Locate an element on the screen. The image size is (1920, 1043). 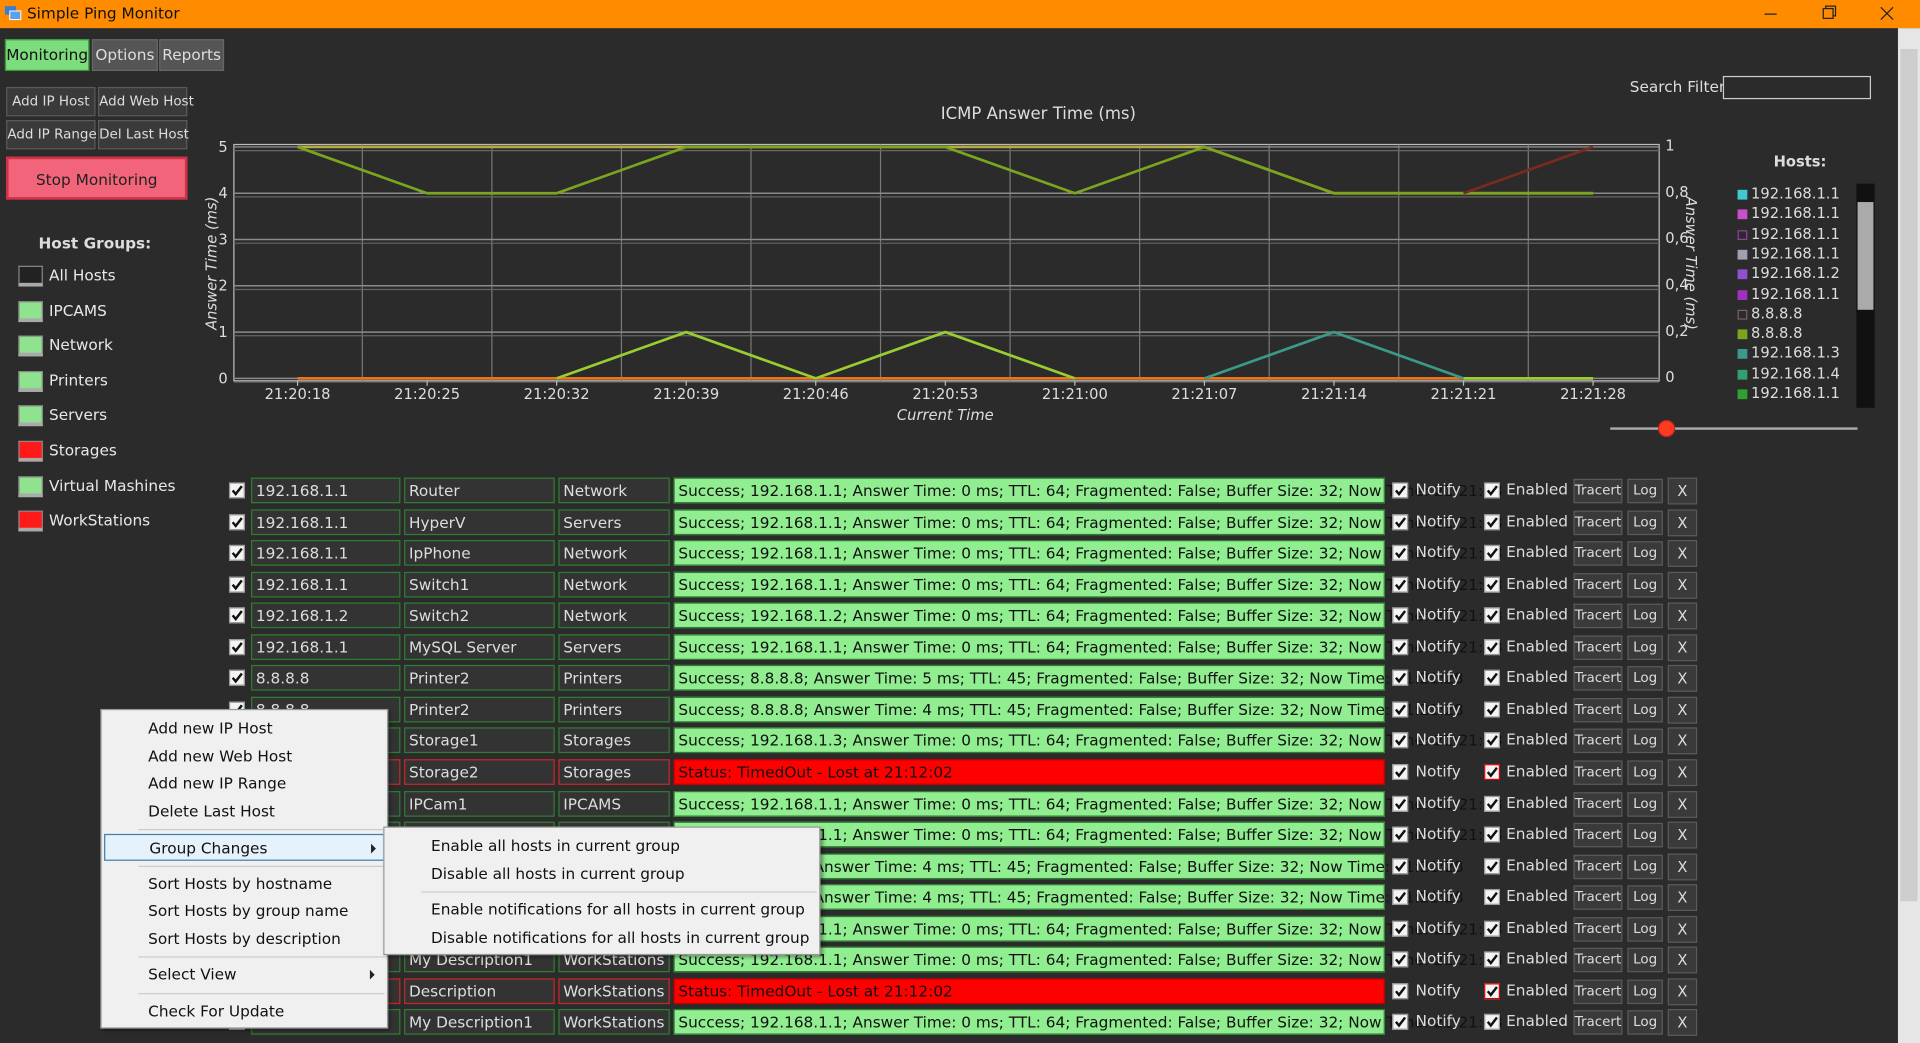
menu-item: Sort Hosts by hostname is located at coordinates (244, 883).